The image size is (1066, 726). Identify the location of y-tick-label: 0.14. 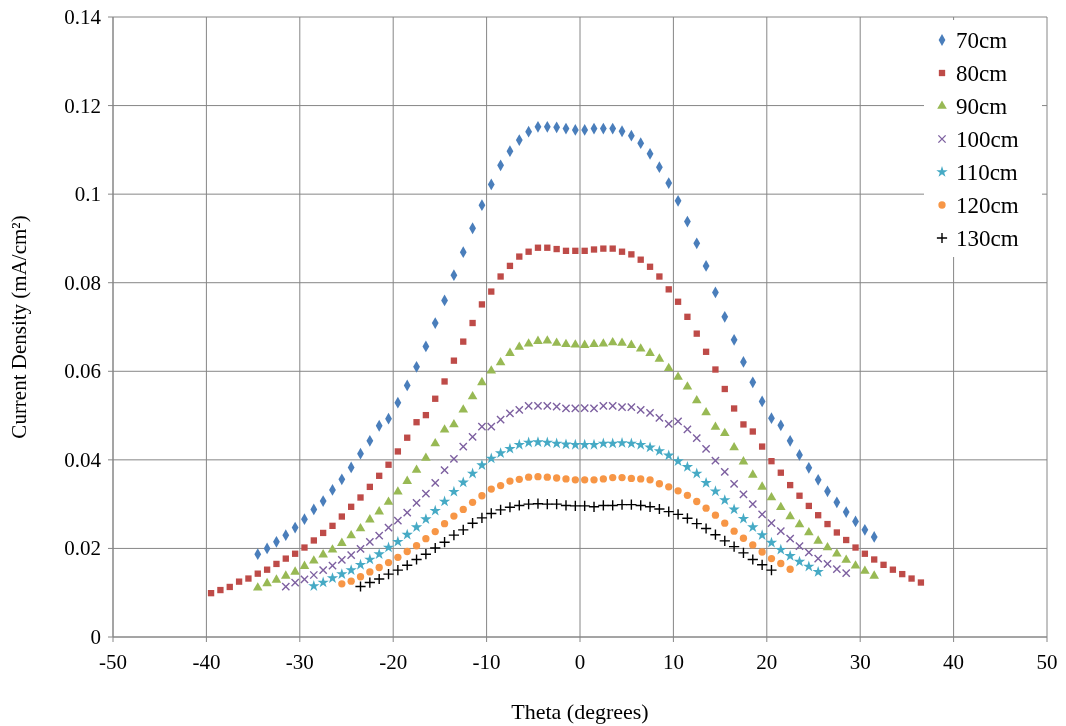
(83, 17).